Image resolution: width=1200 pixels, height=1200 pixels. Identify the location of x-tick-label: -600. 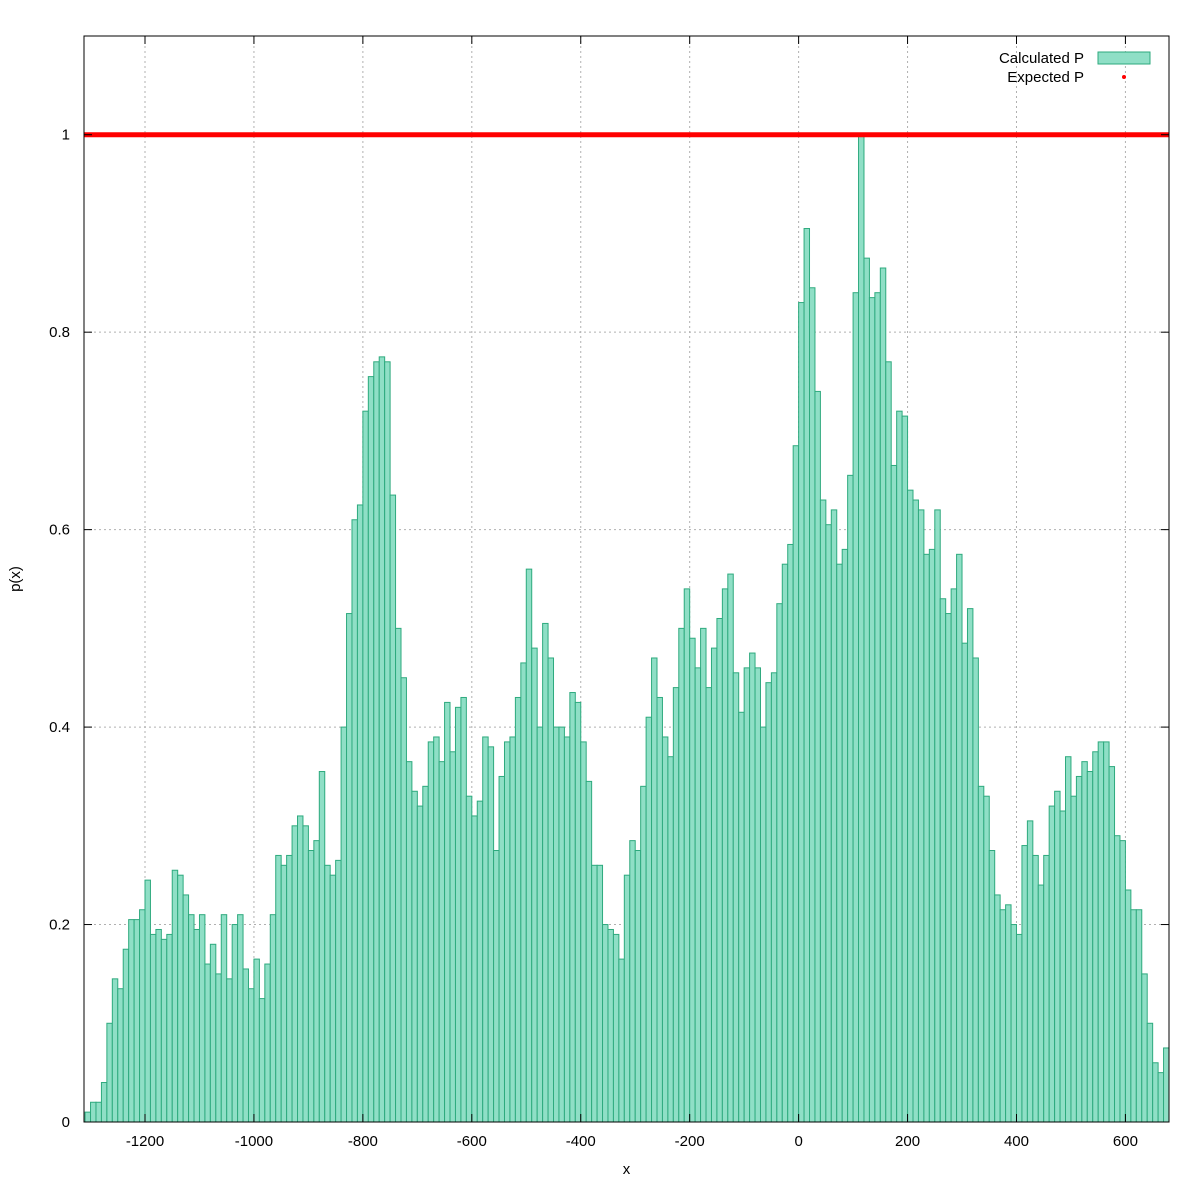
(472, 1141).